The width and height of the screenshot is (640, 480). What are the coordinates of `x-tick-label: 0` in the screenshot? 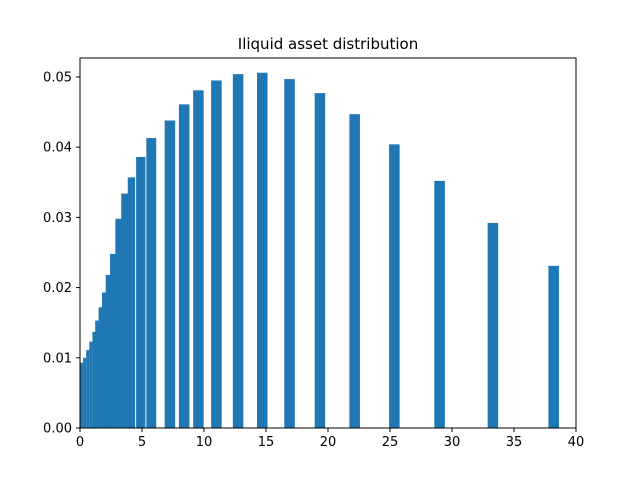 It's located at (80, 442).